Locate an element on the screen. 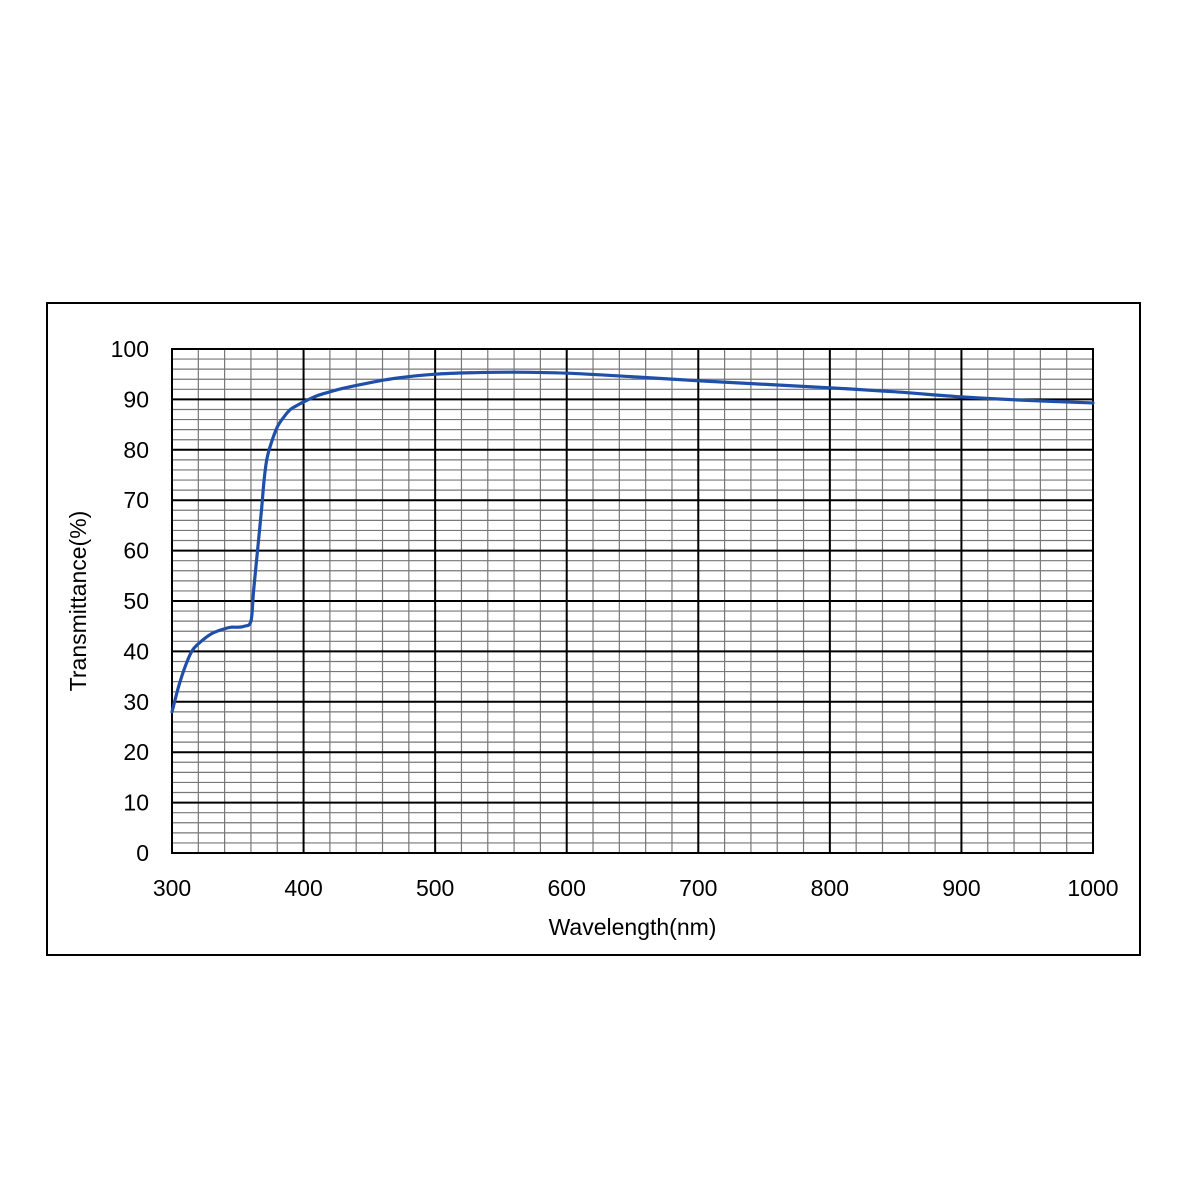 The width and height of the screenshot is (1200, 1200). y-tick-label: 10 is located at coordinates (136, 803).